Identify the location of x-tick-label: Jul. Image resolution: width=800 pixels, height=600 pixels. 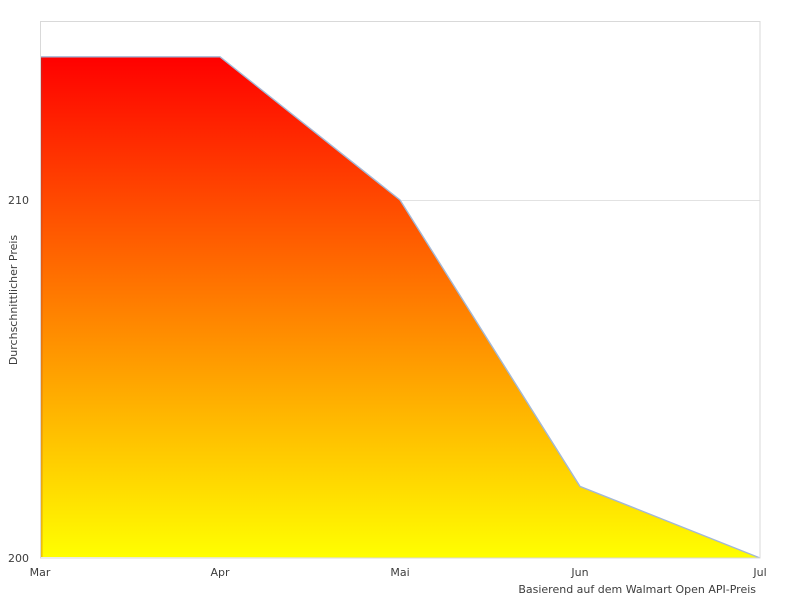
(760, 572).